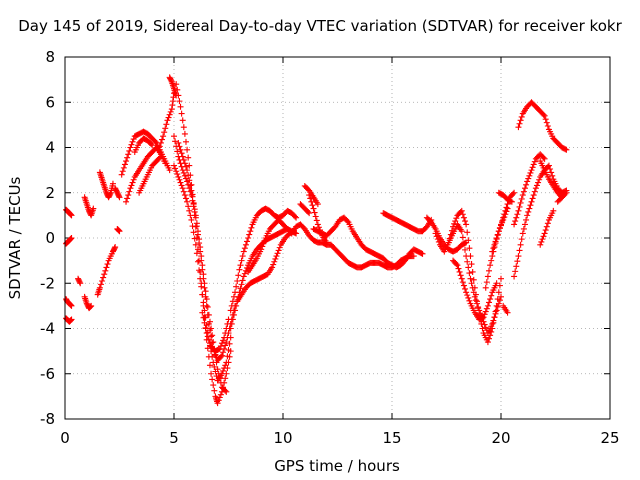 The width and height of the screenshot is (640, 480). Describe the element at coordinates (391, 438) in the screenshot. I see `x-tick-label: 15` at that location.